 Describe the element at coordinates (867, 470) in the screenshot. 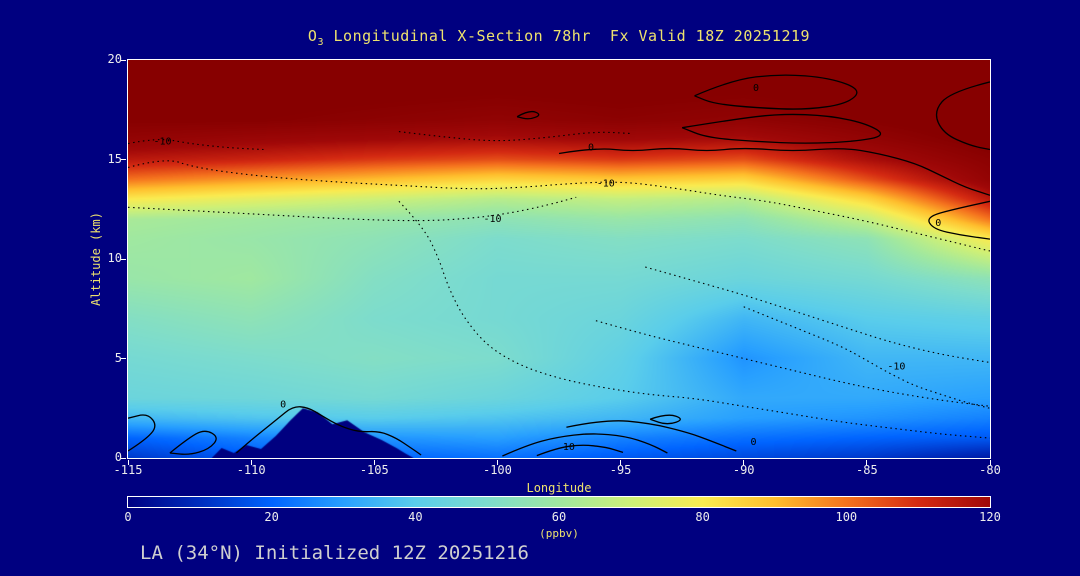

I see `x-tick-label: -85` at that location.